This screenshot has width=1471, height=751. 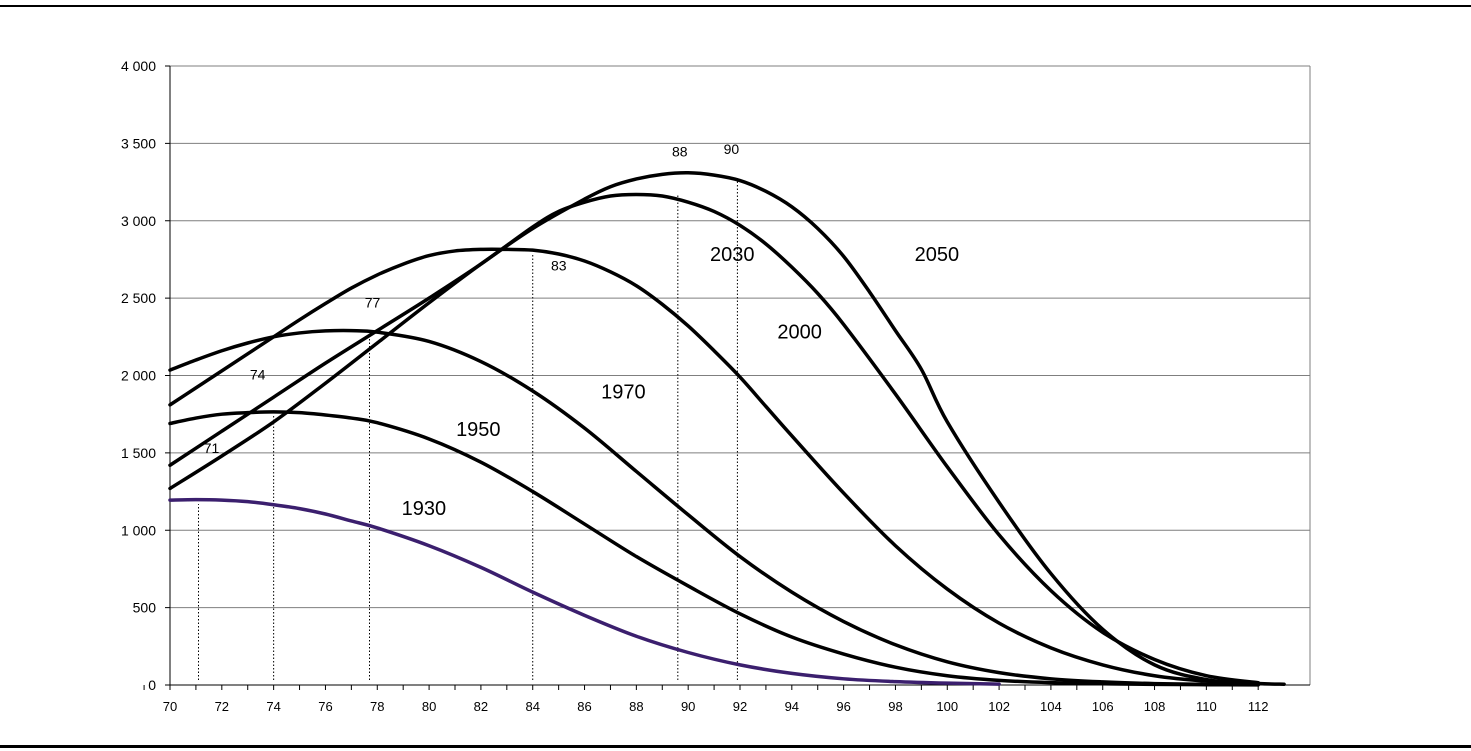 I want to click on x-tick-label: 106, so click(x=1103, y=706).